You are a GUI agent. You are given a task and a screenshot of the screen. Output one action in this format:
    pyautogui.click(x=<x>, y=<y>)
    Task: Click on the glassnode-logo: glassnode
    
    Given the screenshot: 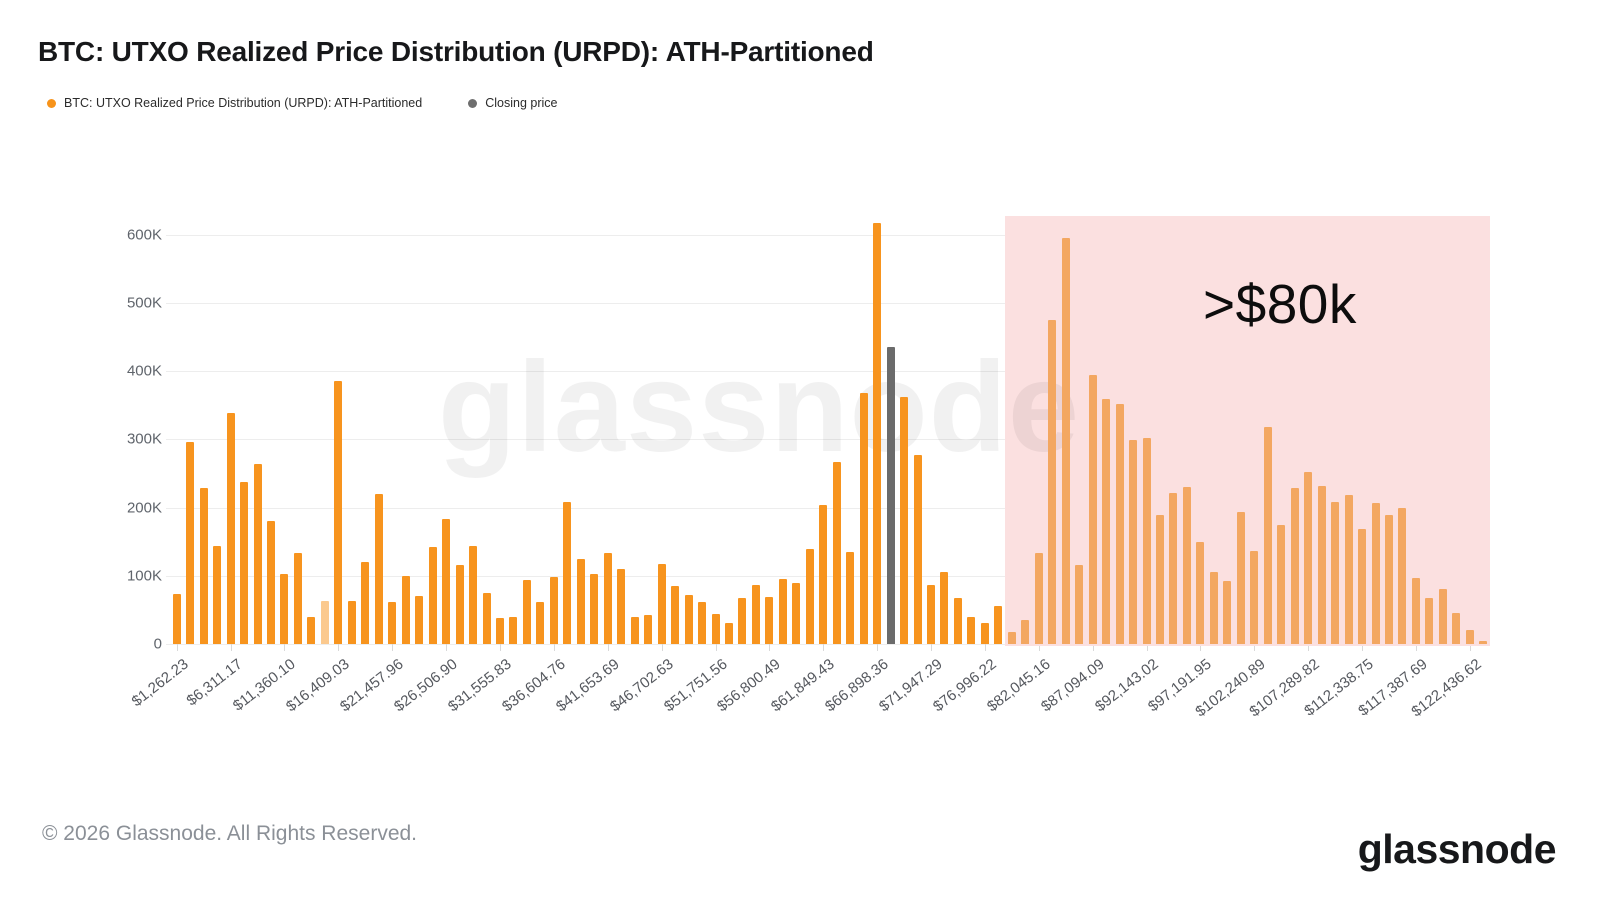 What is the action you would take?
    pyautogui.click(x=1457, y=849)
    